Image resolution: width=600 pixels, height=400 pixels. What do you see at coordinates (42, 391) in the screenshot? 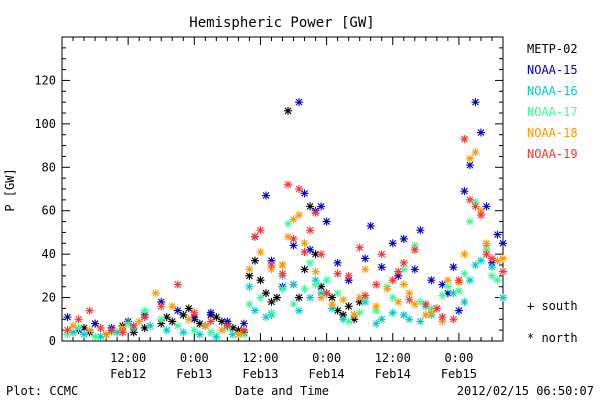
I see `plot-credit: Plot: CCMC` at bounding box center [42, 391].